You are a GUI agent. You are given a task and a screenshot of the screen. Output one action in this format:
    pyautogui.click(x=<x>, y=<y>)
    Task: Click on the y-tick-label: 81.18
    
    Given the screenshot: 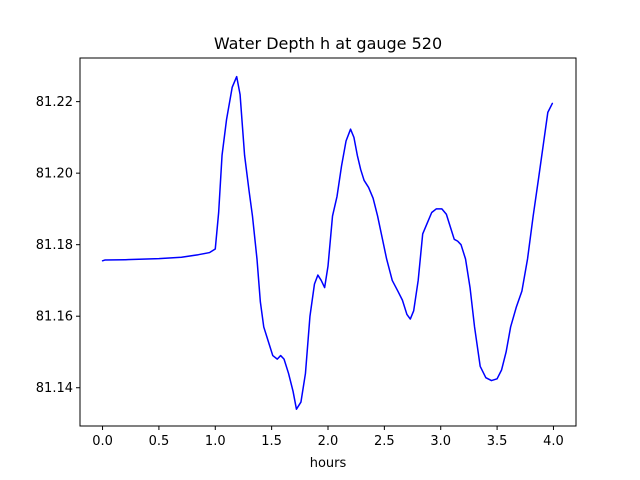 What is the action you would take?
    pyautogui.click(x=54, y=245)
    